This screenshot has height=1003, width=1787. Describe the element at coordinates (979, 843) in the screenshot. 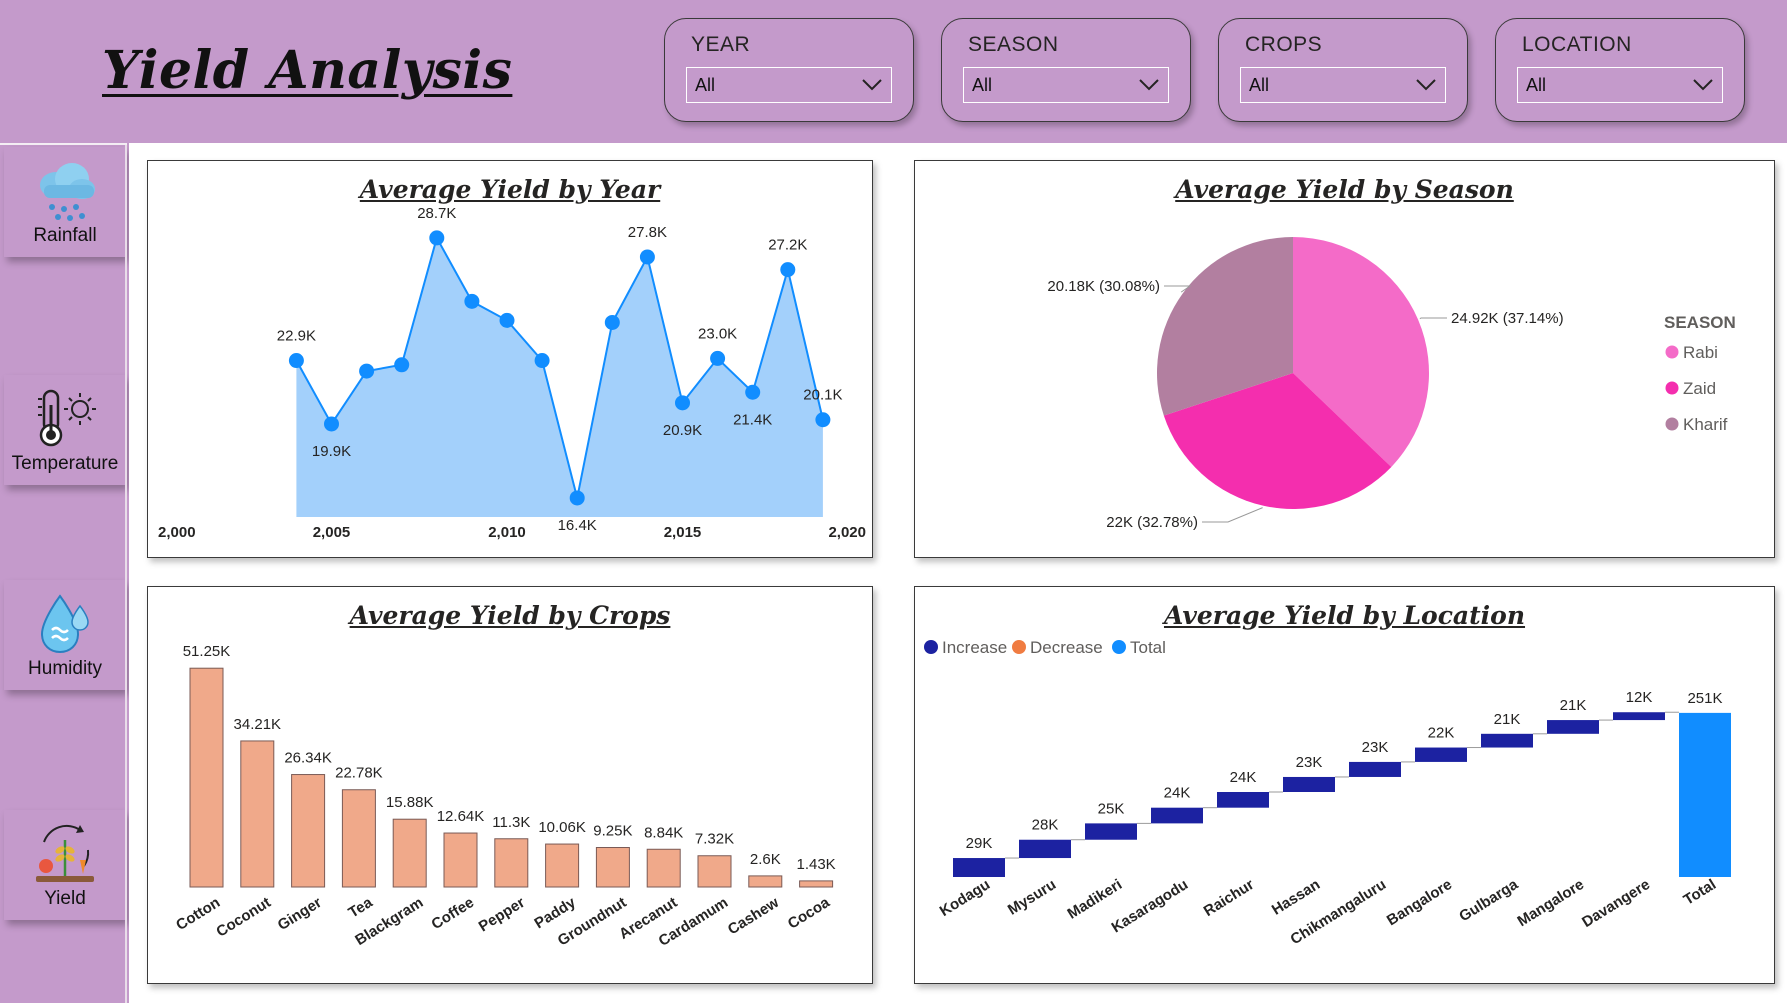

I see `data-label: 29K` at that location.